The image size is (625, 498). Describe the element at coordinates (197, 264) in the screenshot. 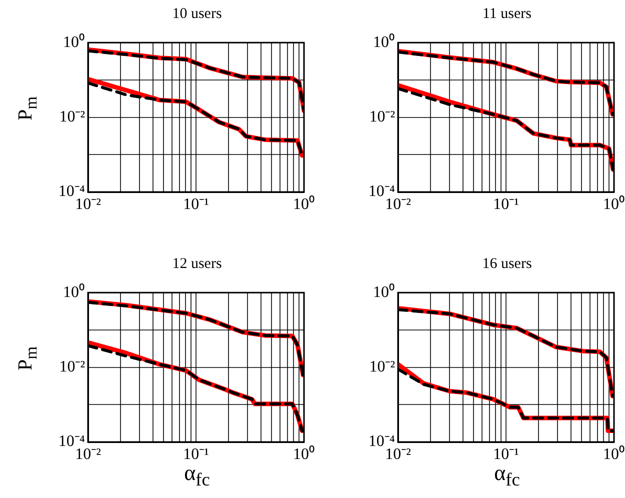

I see `chart-title: 12 users` at that location.